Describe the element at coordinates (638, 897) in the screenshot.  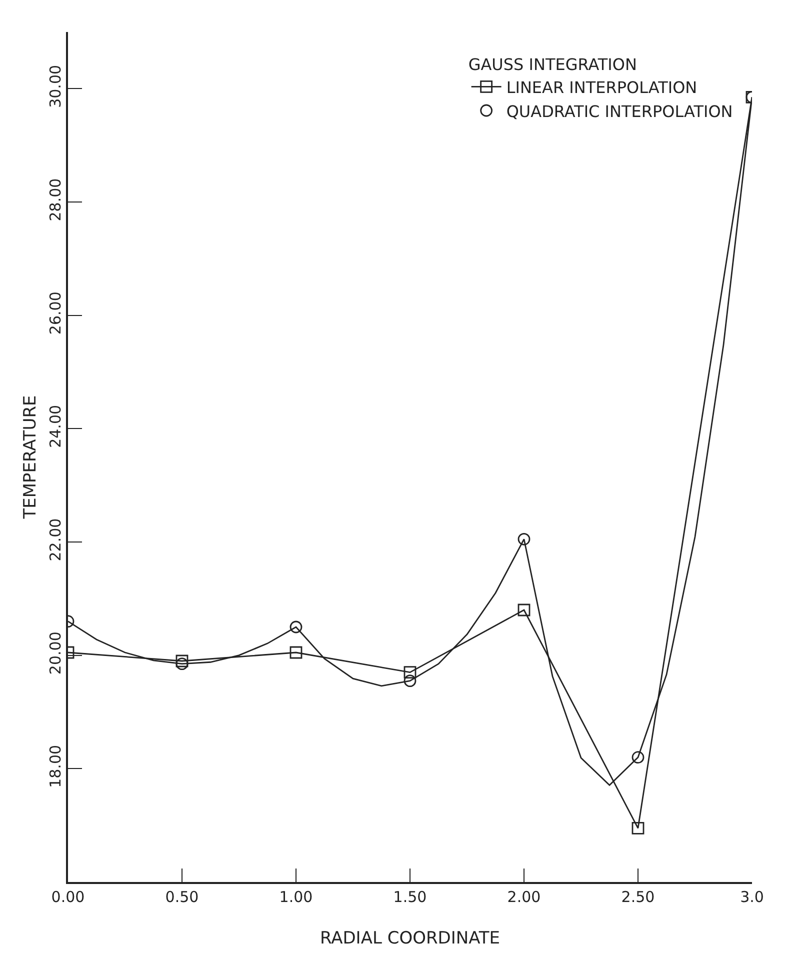
I see `x-tick-label: 2.50` at that location.